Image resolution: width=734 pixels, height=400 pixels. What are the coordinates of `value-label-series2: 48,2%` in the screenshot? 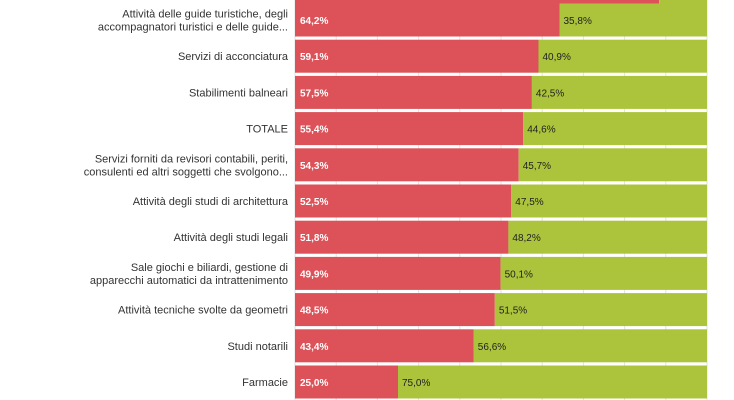 It's located at (526, 238).